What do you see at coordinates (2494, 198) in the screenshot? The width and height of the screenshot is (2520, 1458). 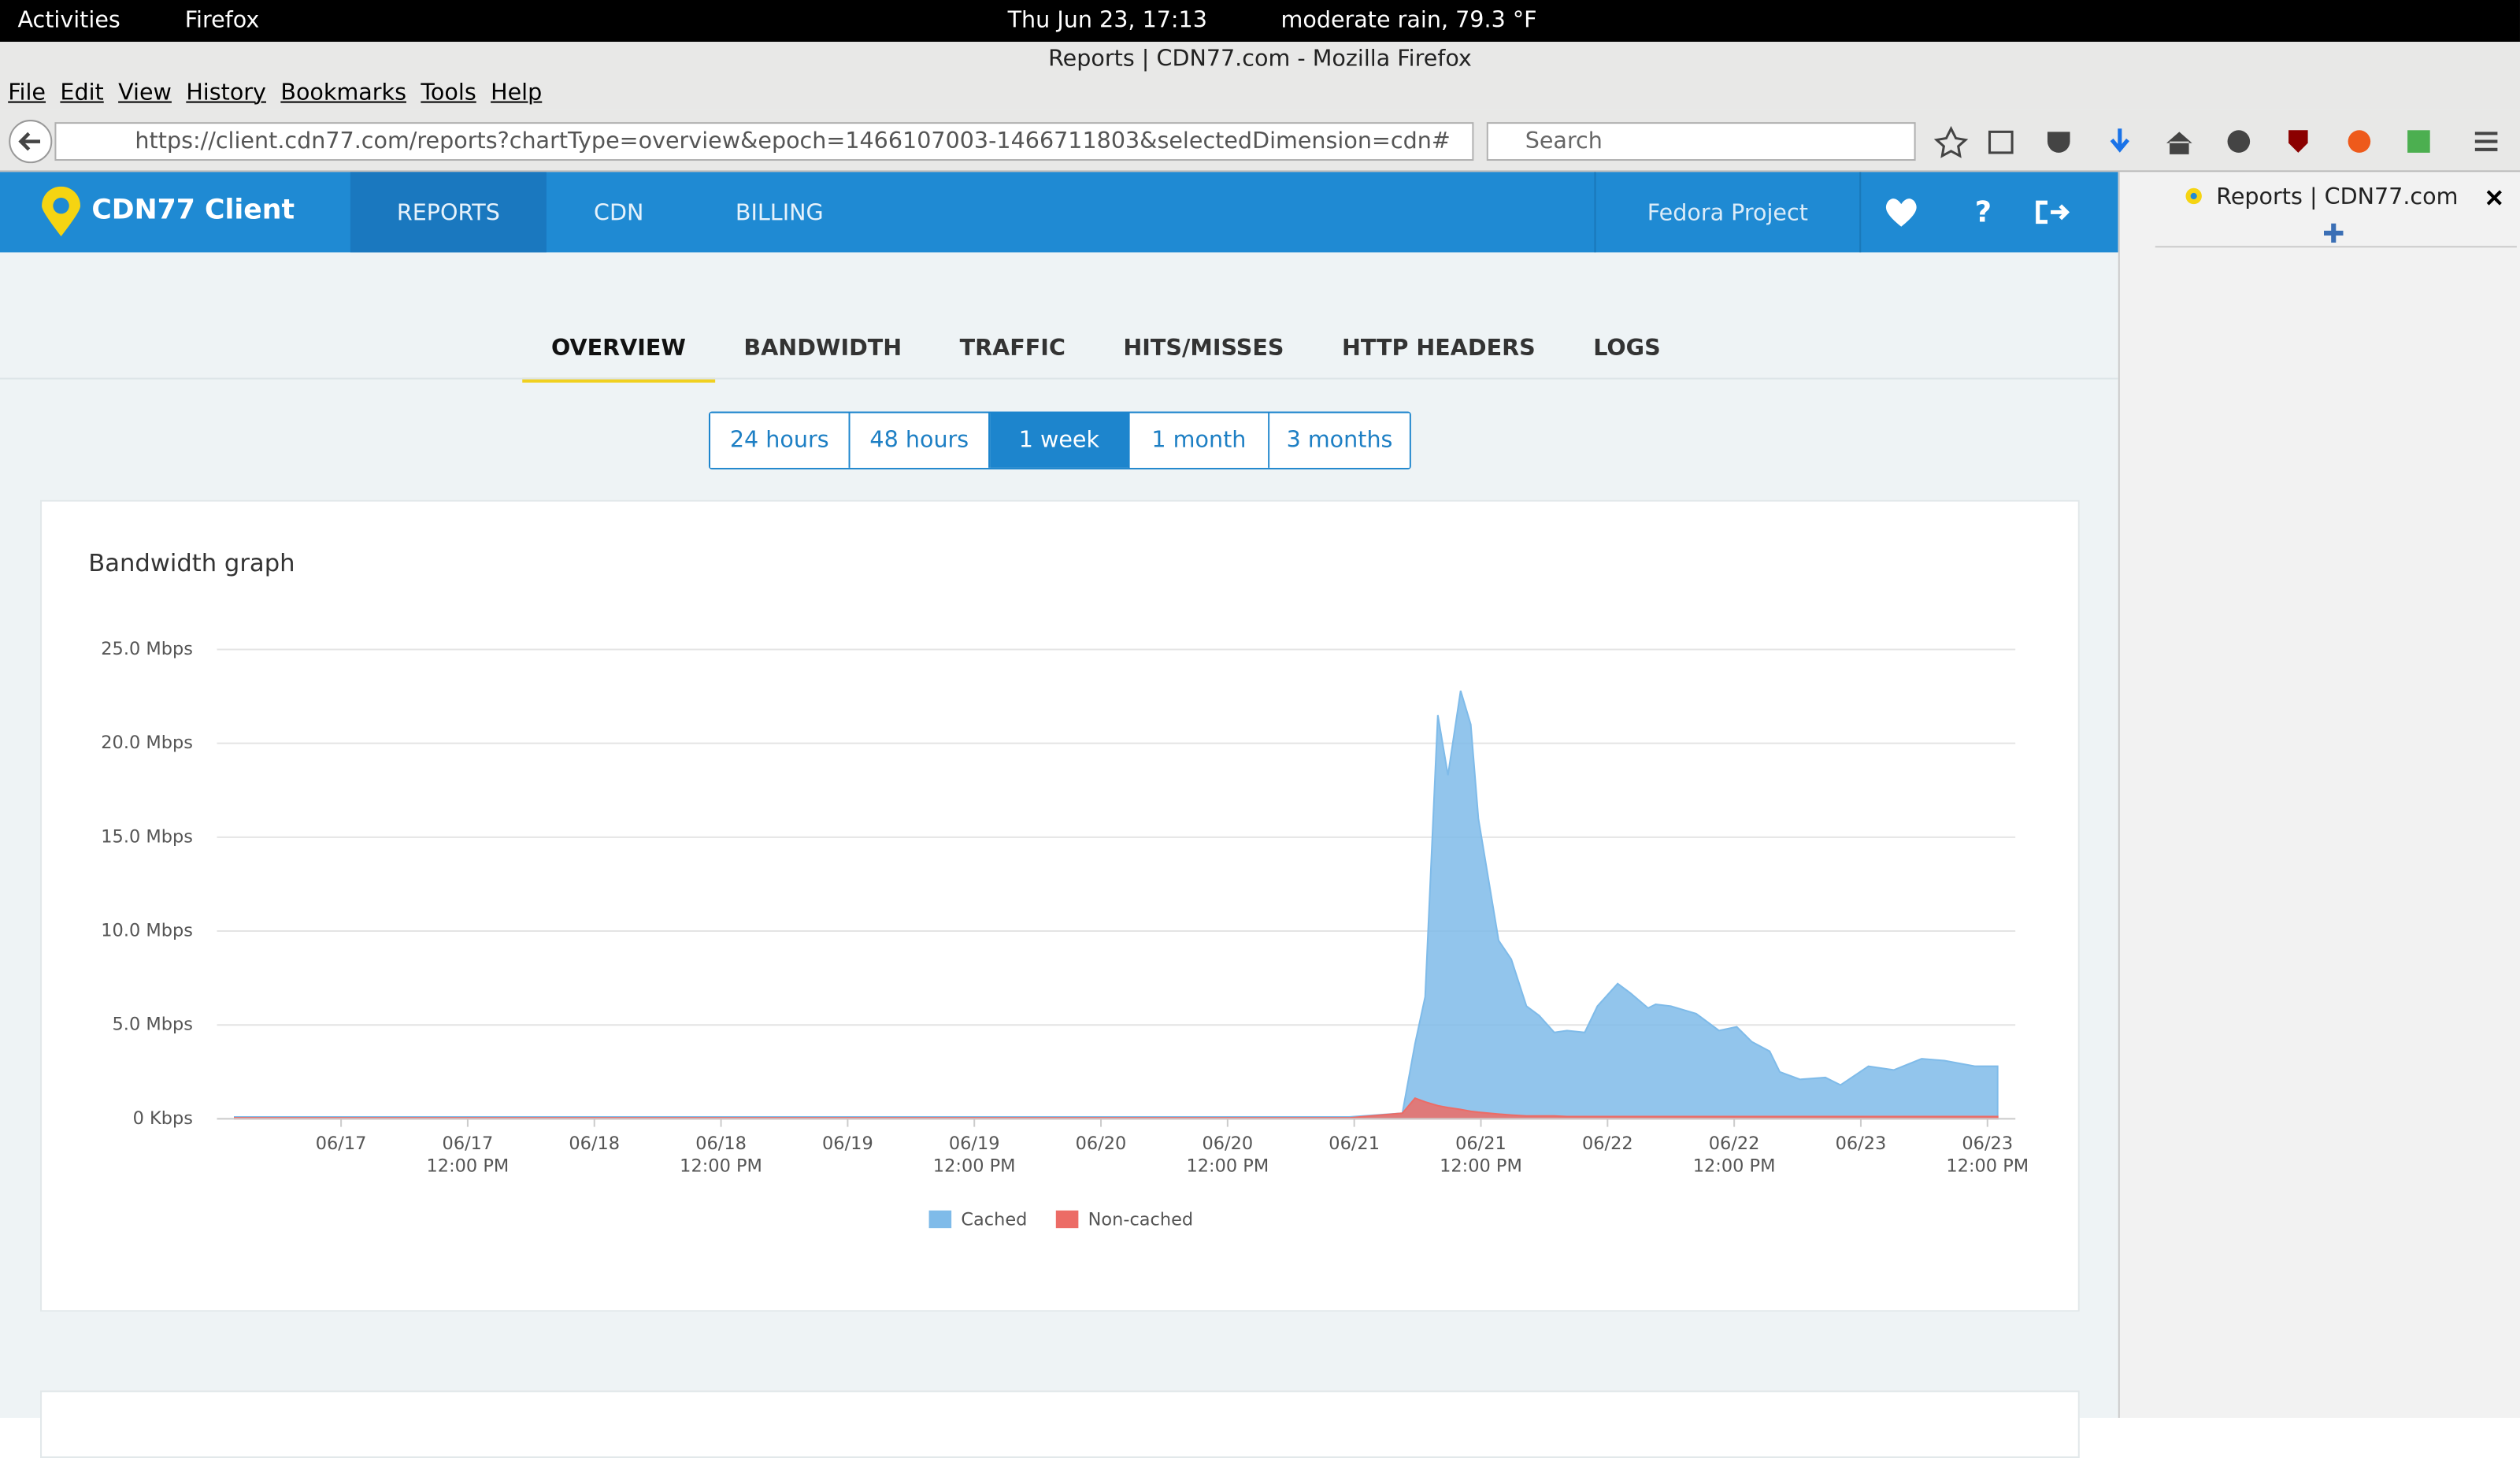 I see `close-tab` at bounding box center [2494, 198].